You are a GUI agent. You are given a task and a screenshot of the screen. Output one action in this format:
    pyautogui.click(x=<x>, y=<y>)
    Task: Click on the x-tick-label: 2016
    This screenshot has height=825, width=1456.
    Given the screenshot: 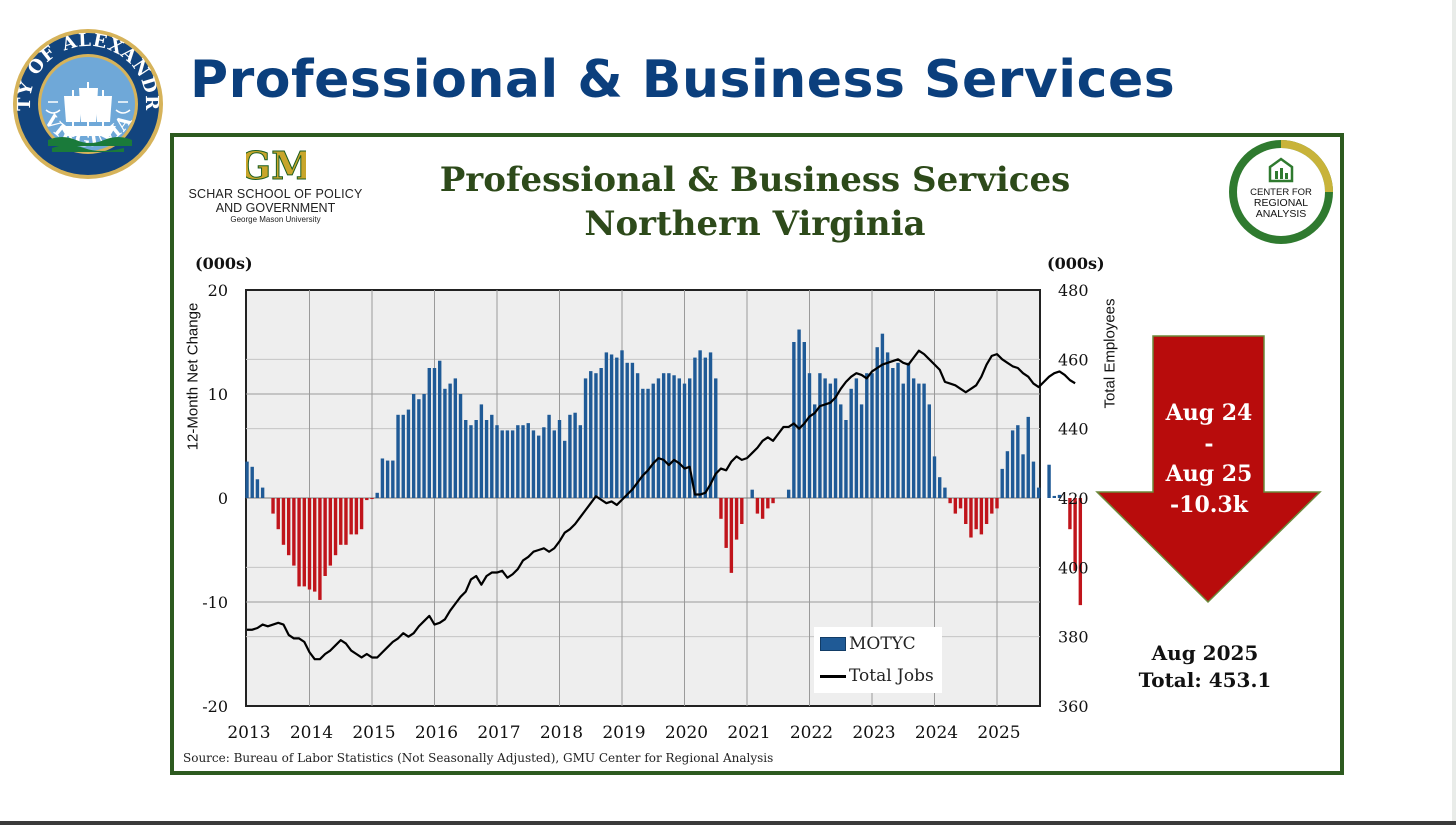 What is the action you would take?
    pyautogui.click(x=436, y=733)
    